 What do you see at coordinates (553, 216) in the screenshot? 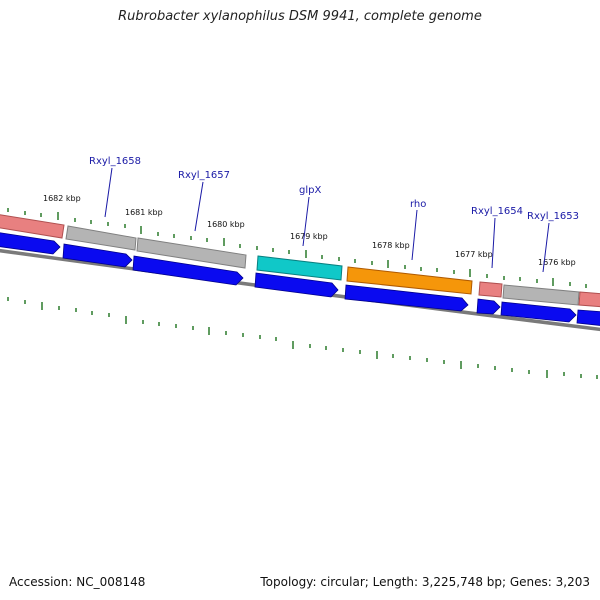
I see `gene-label-rxyl-1653: Rxyl_1653` at bounding box center [553, 216].